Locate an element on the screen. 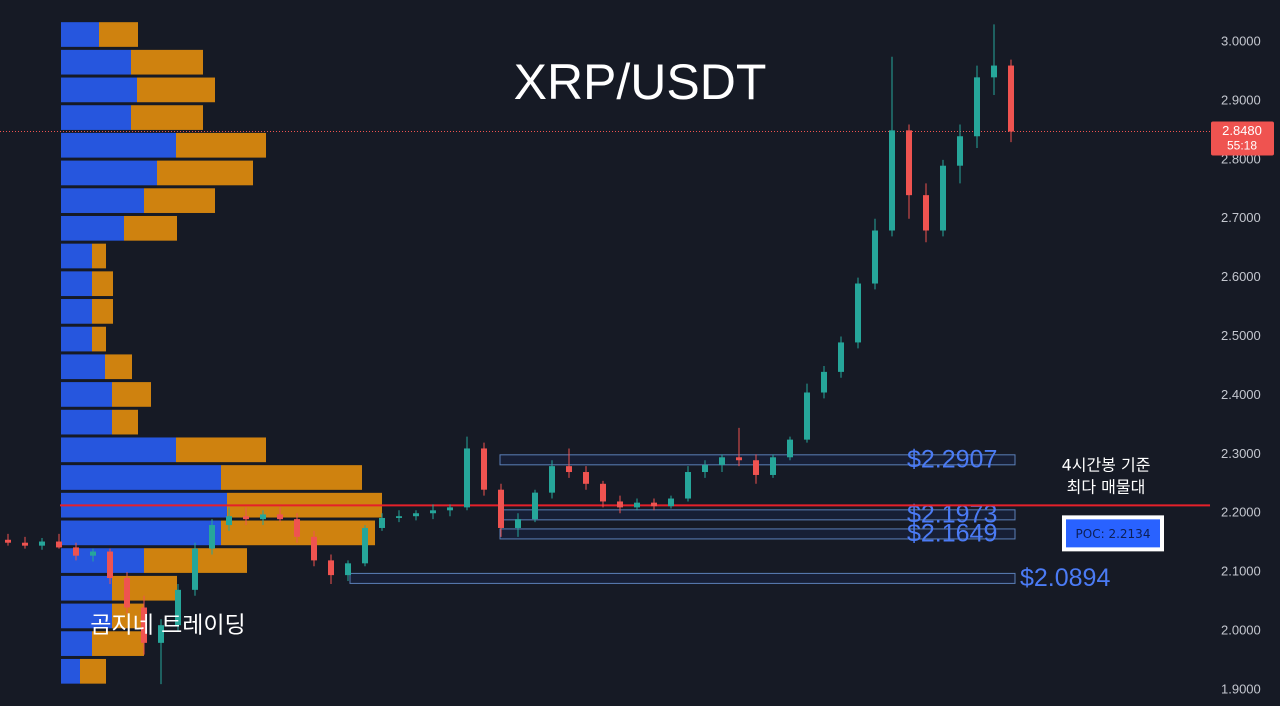 This screenshot has height=706, width=1280. y-tick-label: 2.6000 is located at coordinates (1241, 276).